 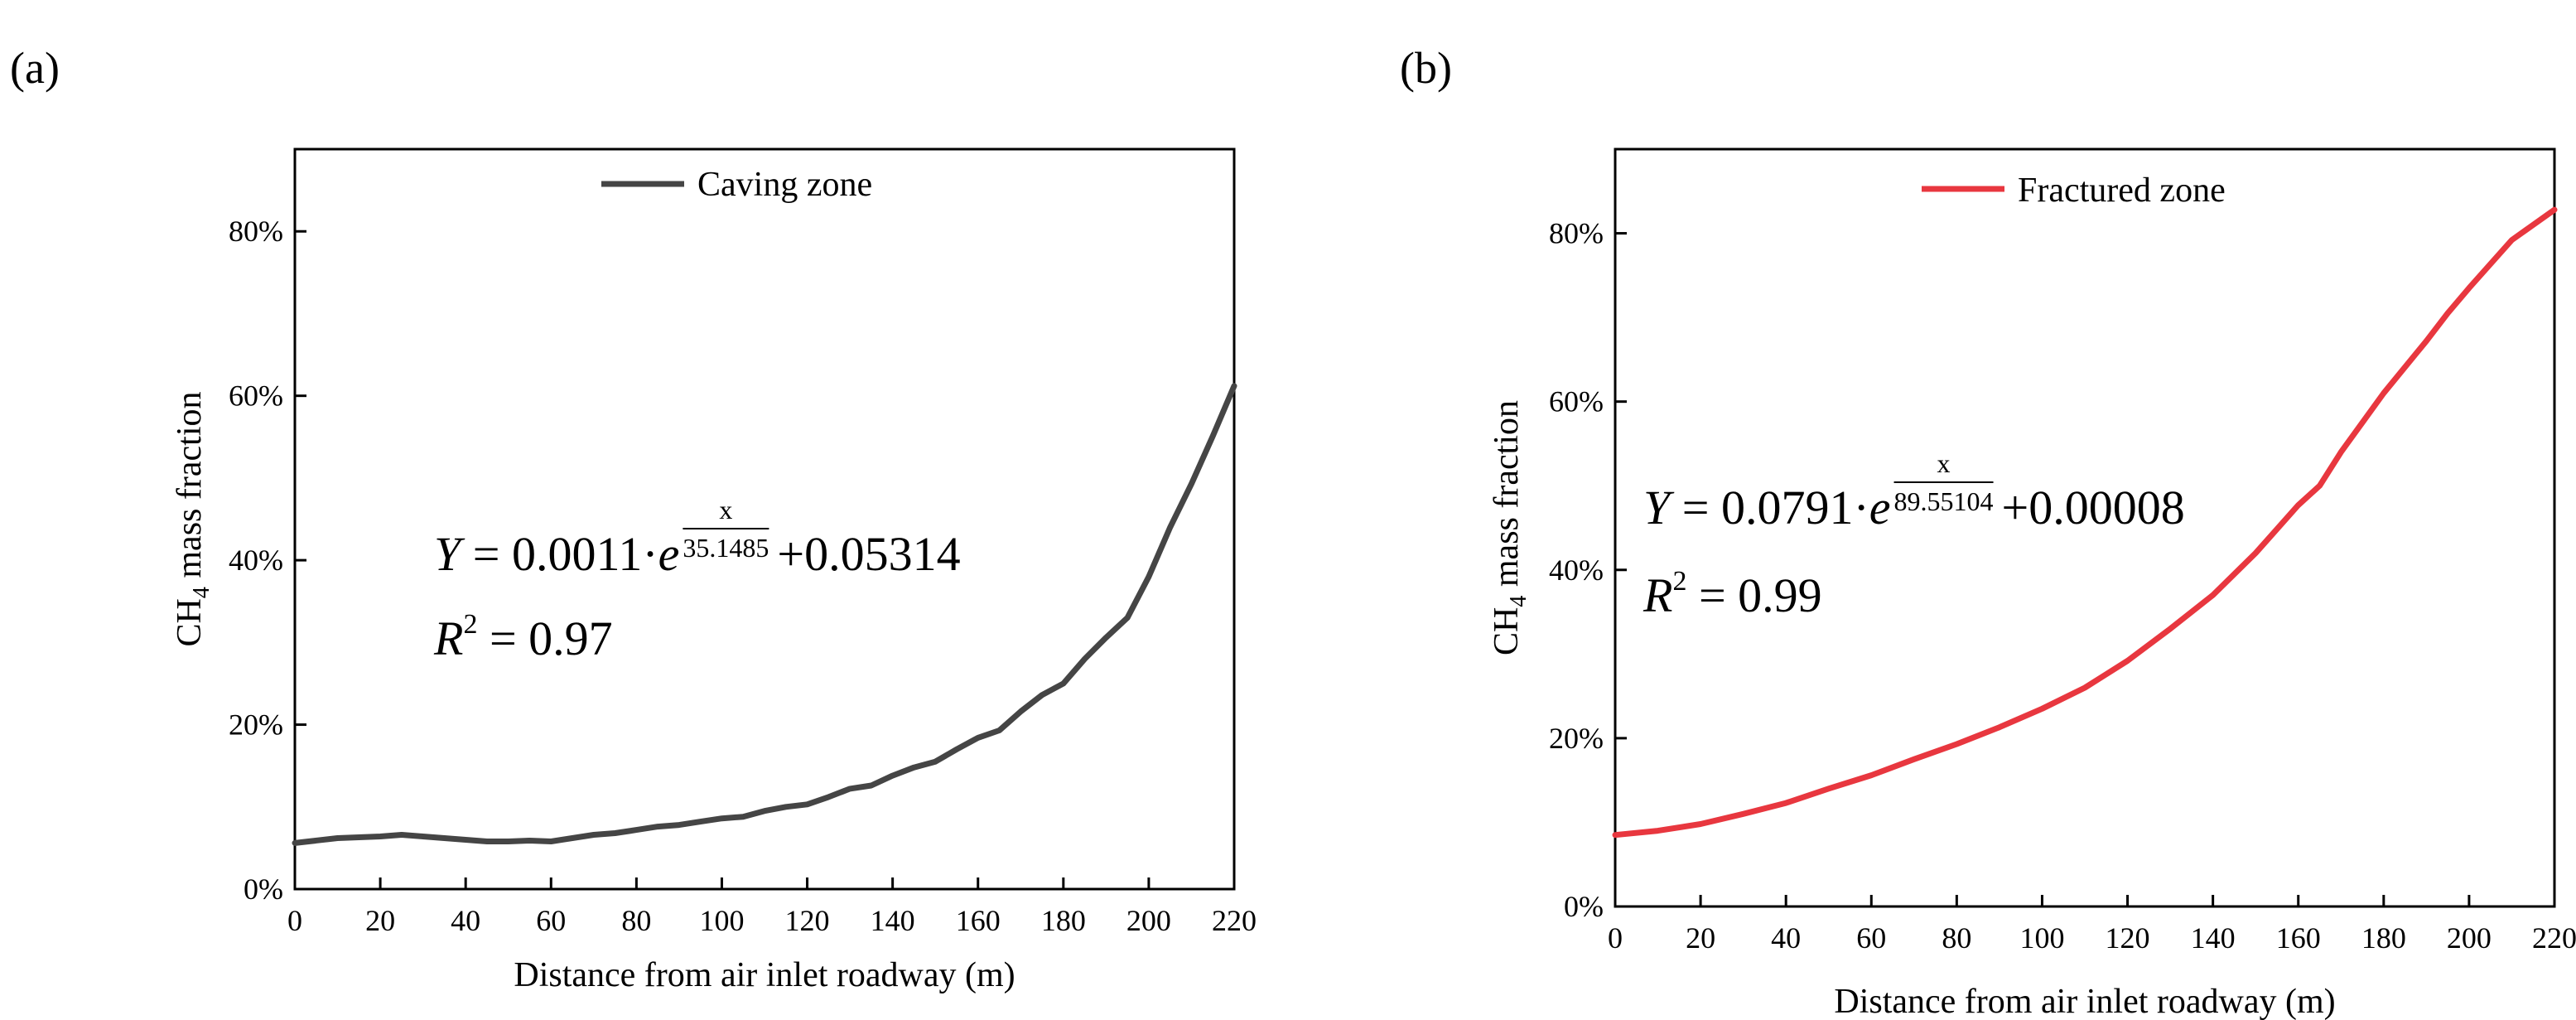 What do you see at coordinates (1944, 501) in the screenshot?
I see `exponent-denominator: 89.55104` at bounding box center [1944, 501].